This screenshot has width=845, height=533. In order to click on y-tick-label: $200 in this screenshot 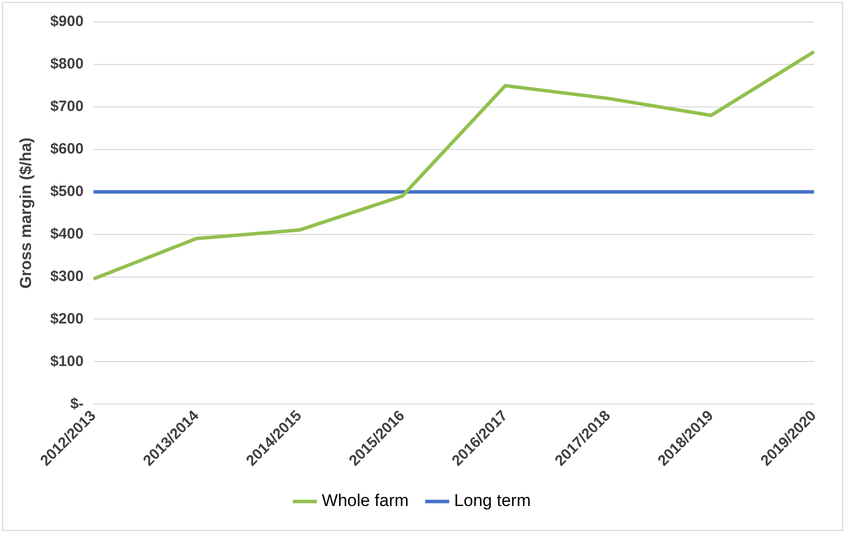, I will do `click(67, 319)`.